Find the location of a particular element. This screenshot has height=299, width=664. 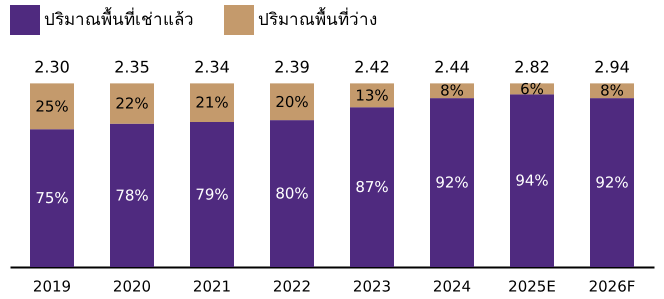

x-tick-label: 2021 is located at coordinates (212, 287).